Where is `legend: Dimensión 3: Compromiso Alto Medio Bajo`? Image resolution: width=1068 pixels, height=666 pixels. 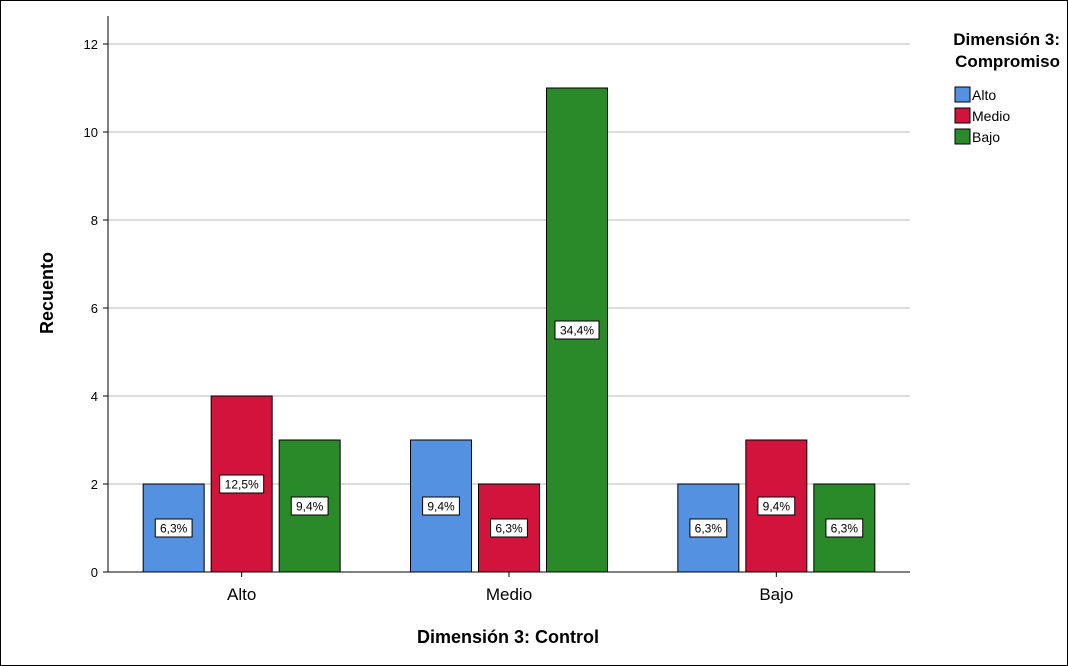
legend: Dimensión 3: Compromiso Alto Medio Bajo is located at coordinates (1006, 87).